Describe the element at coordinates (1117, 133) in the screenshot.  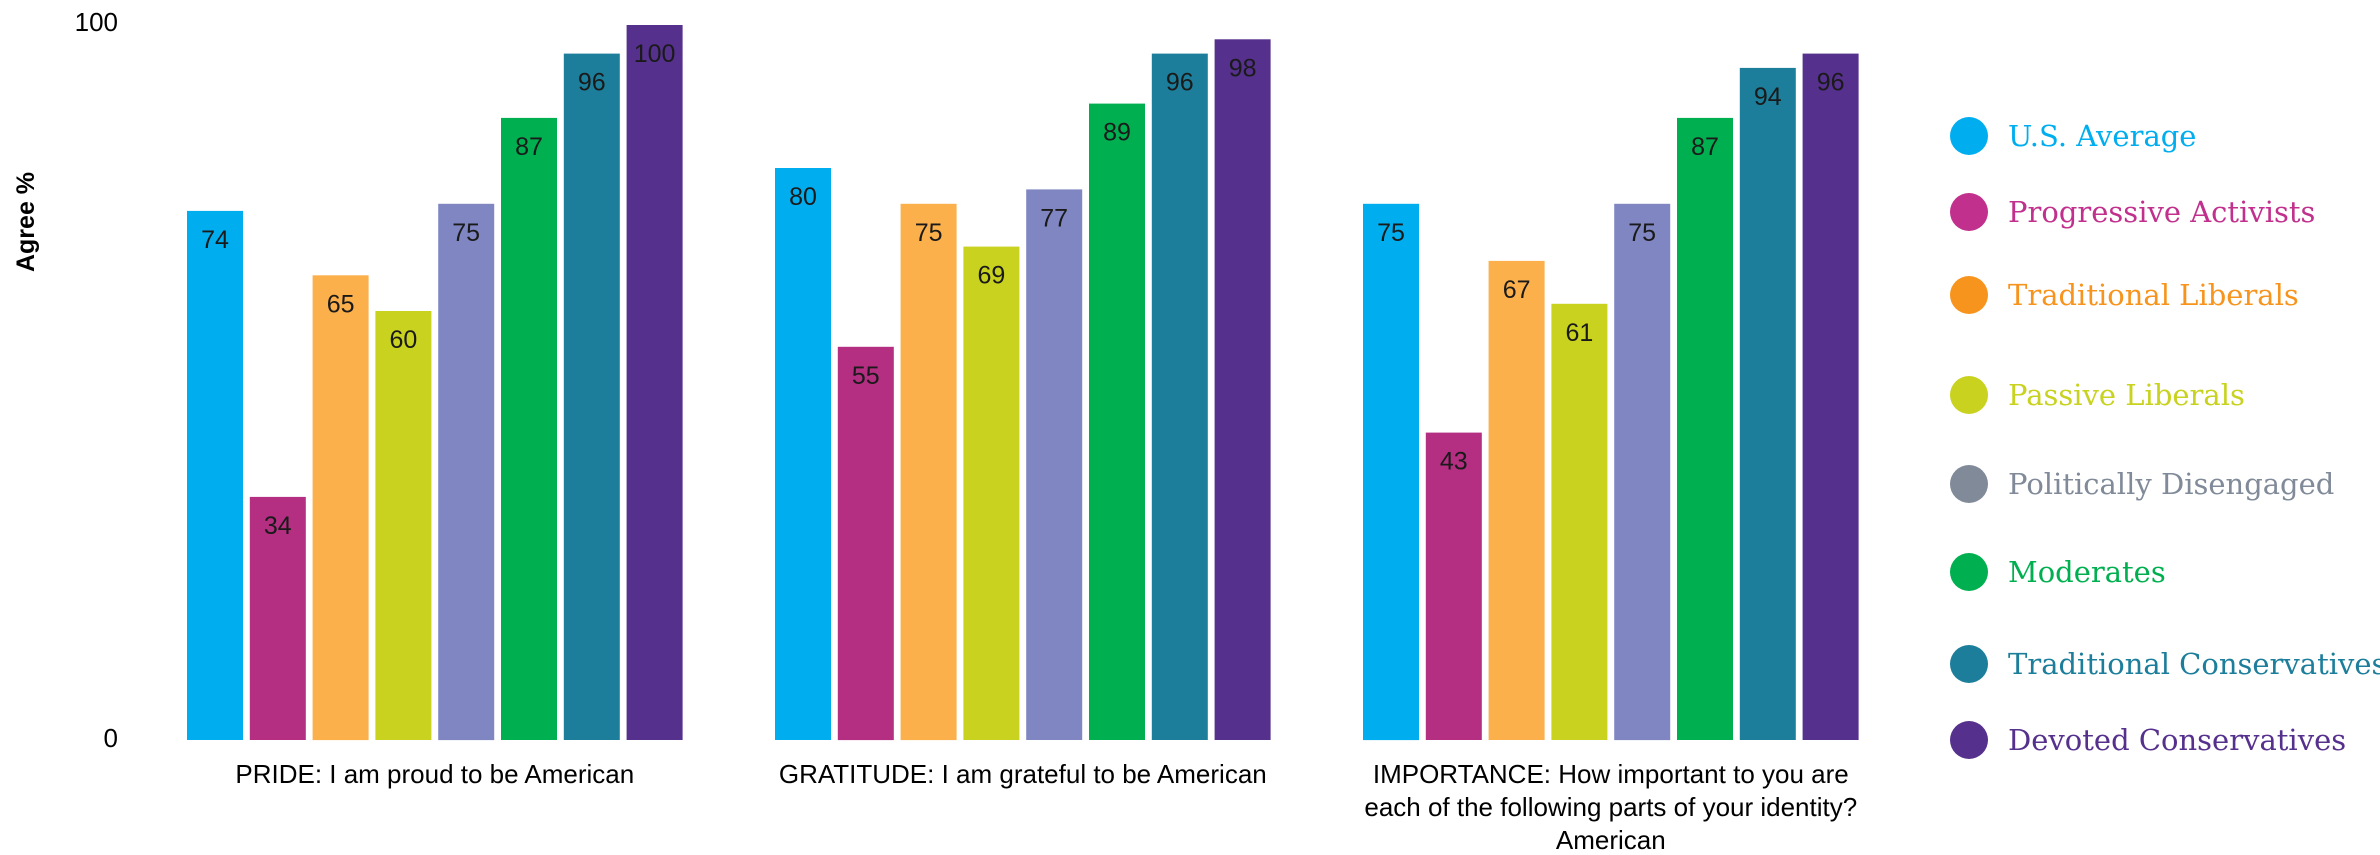
I see `bar-value-label: 89` at that location.